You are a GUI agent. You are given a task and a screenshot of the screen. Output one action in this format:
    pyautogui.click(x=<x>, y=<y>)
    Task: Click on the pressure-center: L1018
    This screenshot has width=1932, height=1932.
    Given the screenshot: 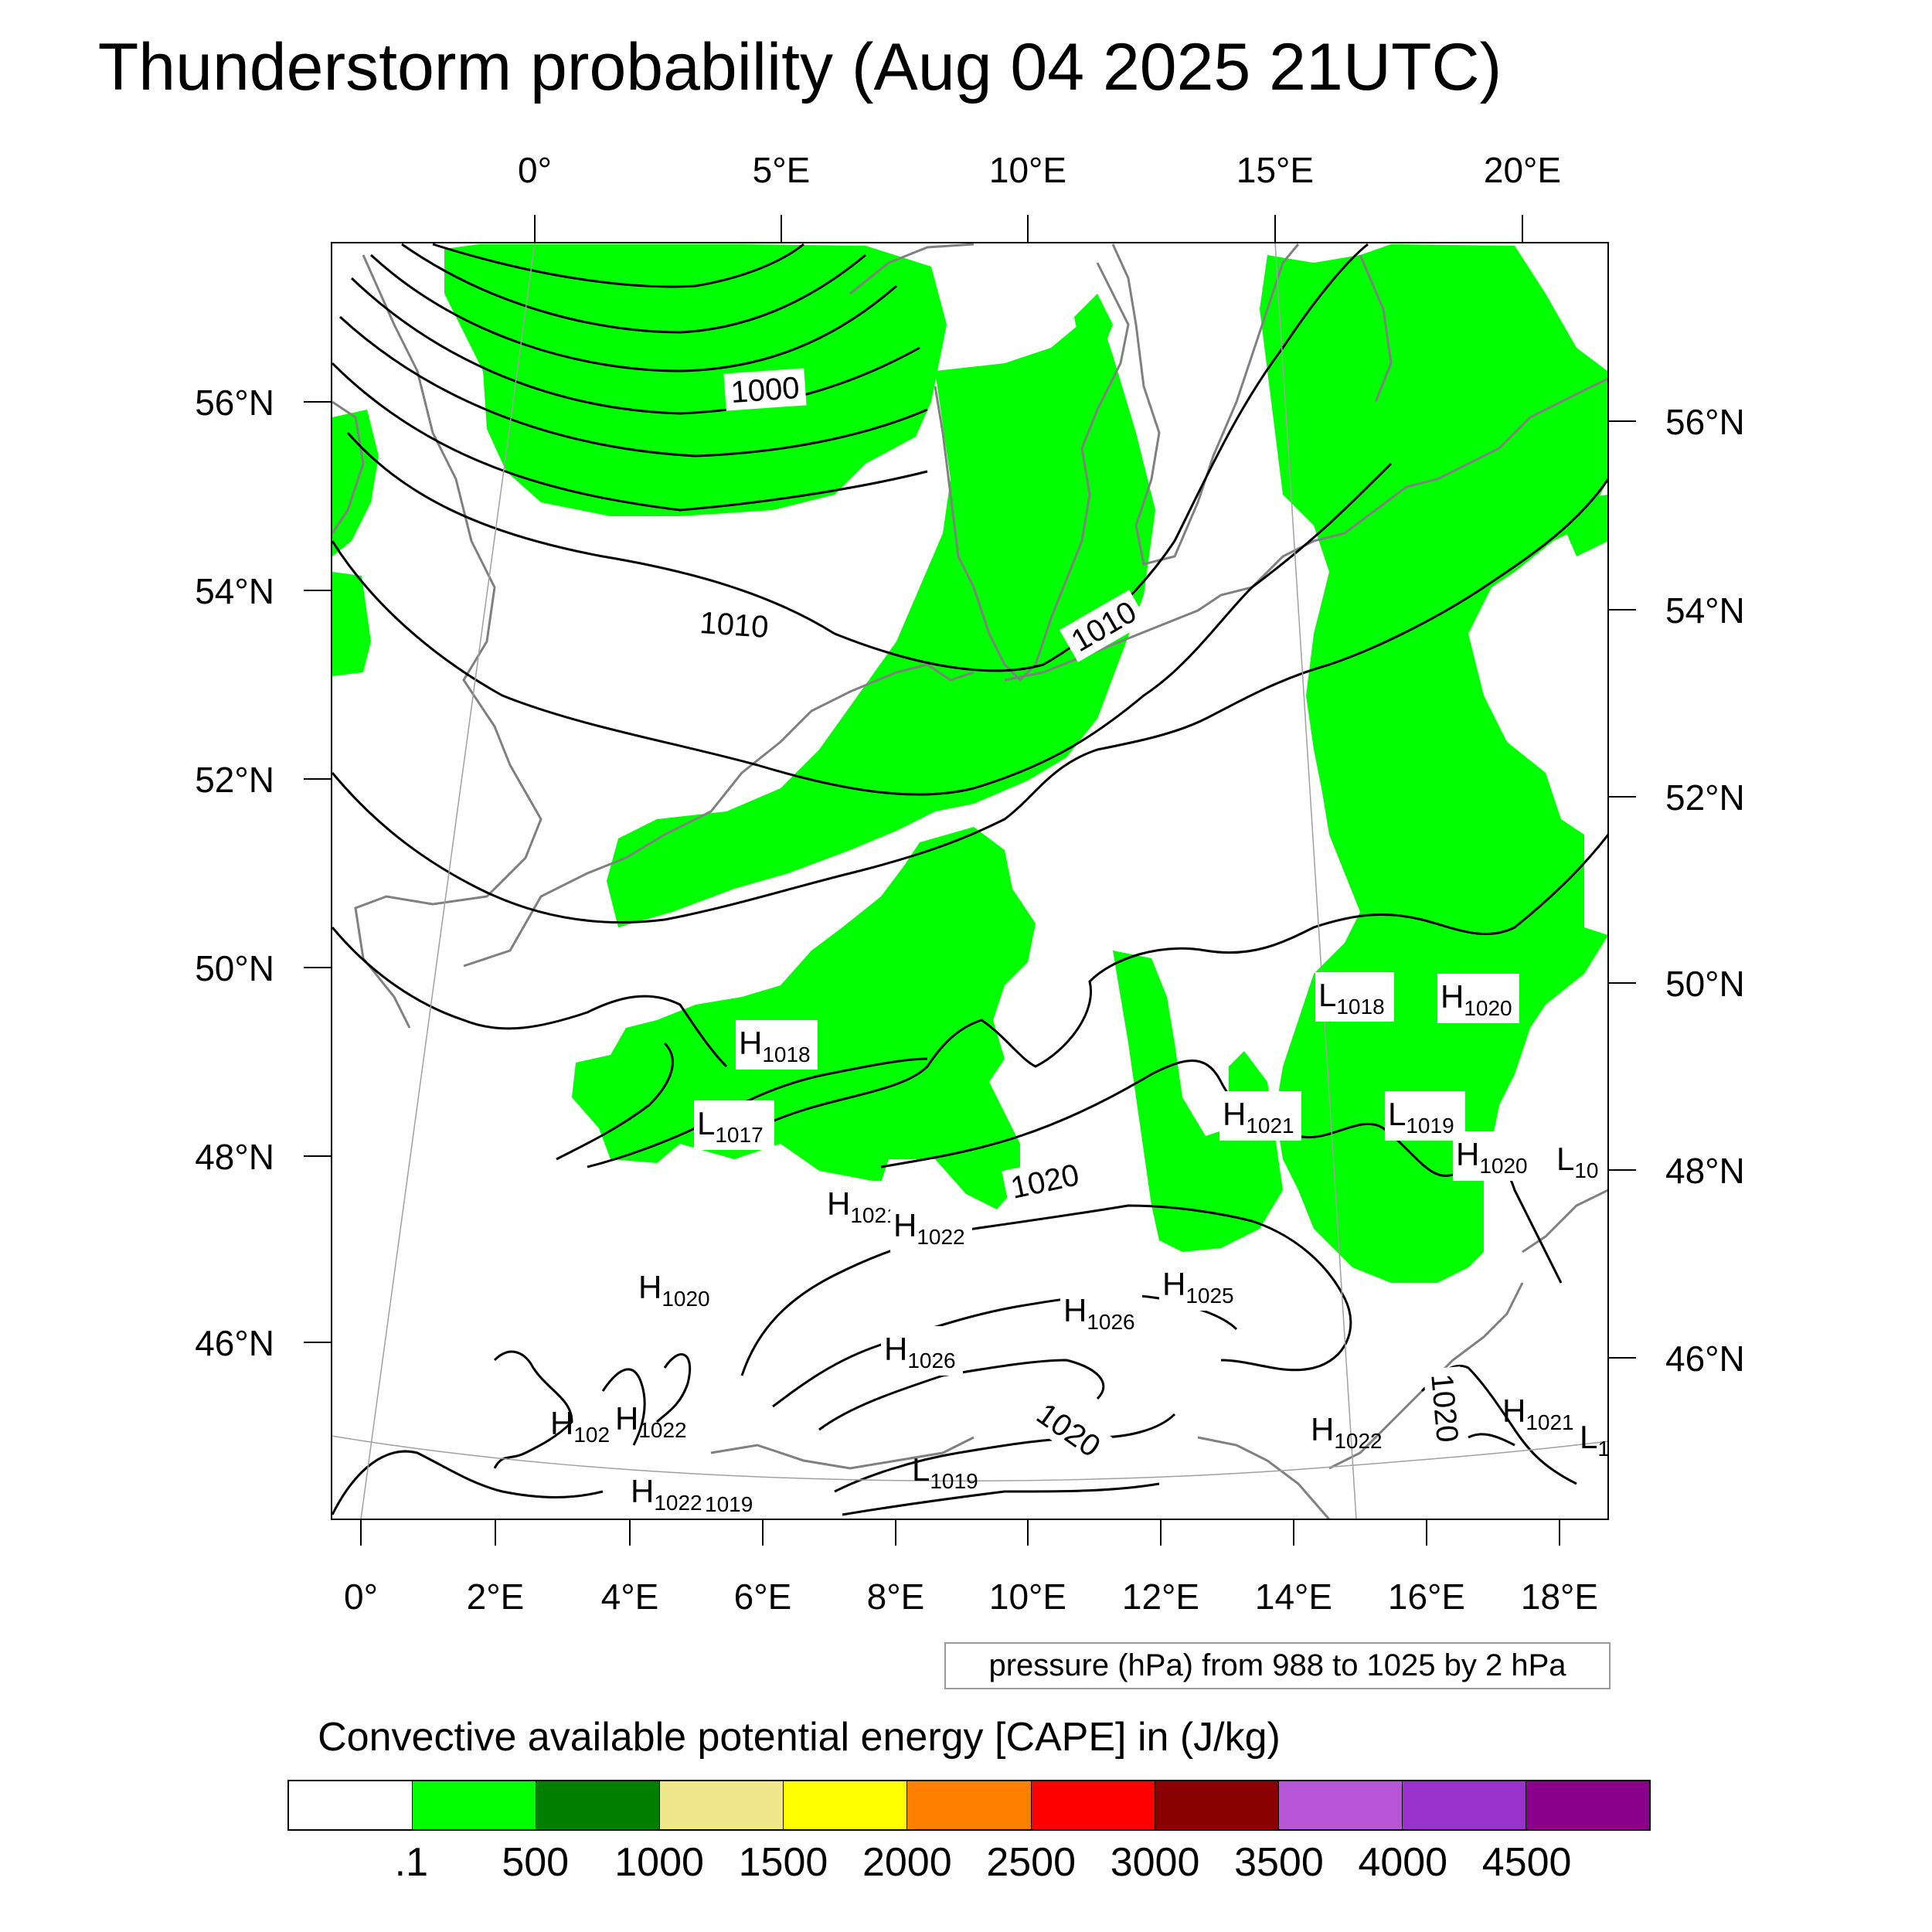 What is the action you would take?
    pyautogui.click(x=1352, y=998)
    